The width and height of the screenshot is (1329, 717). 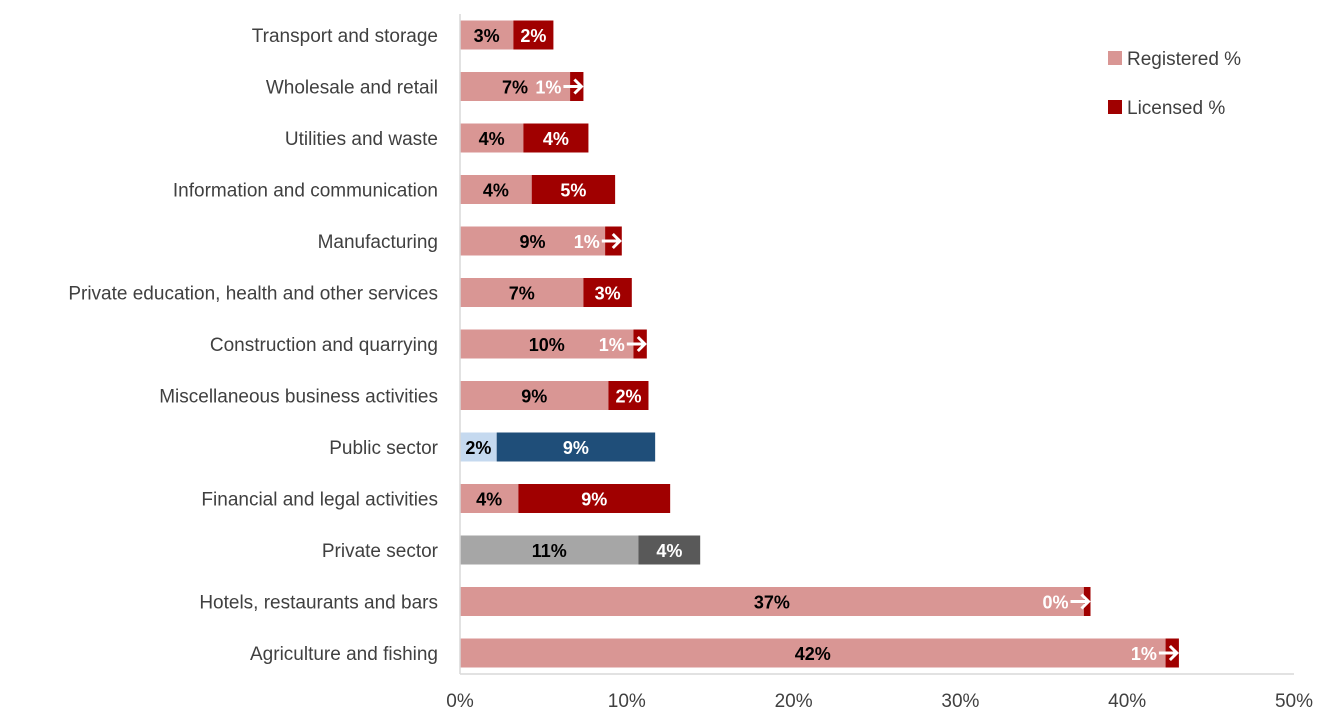 I want to click on x-tick-label: 0%, so click(x=460, y=701).